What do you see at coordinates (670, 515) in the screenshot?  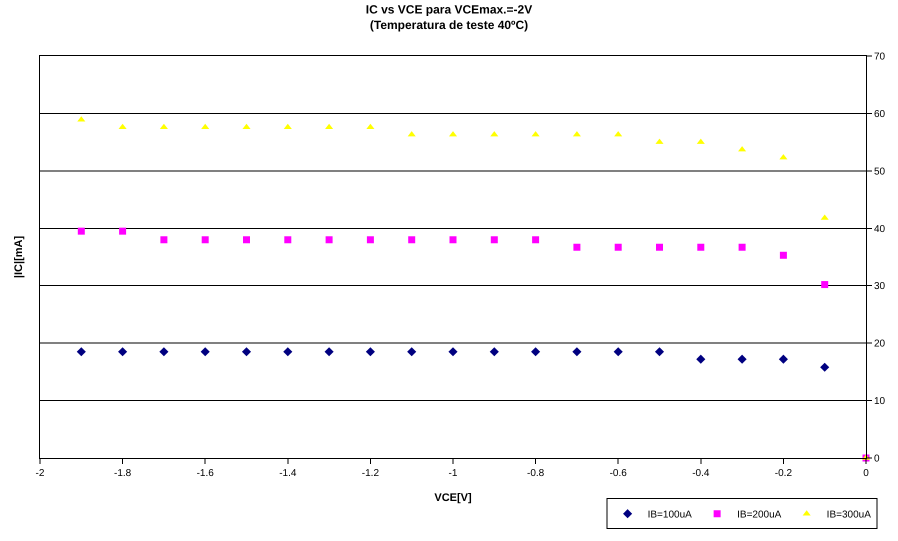 I see `legend-label: IB=100uA` at bounding box center [670, 515].